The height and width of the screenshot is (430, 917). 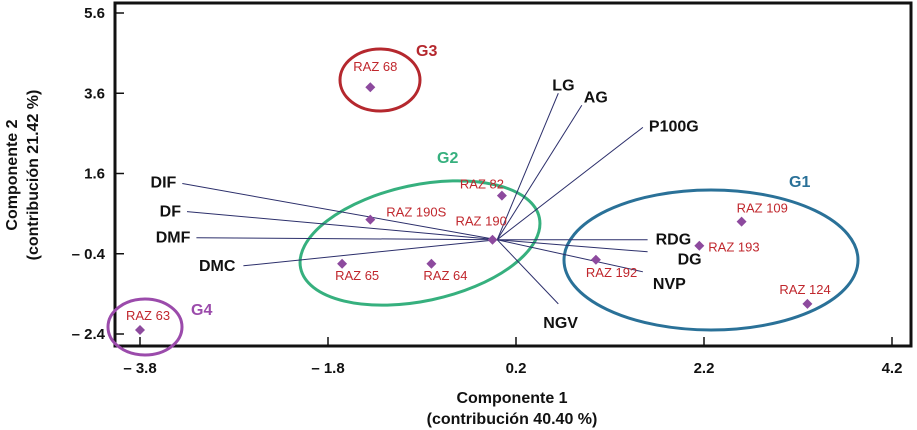 I want to click on data-point-label: RAZ 64, so click(x=445, y=275).